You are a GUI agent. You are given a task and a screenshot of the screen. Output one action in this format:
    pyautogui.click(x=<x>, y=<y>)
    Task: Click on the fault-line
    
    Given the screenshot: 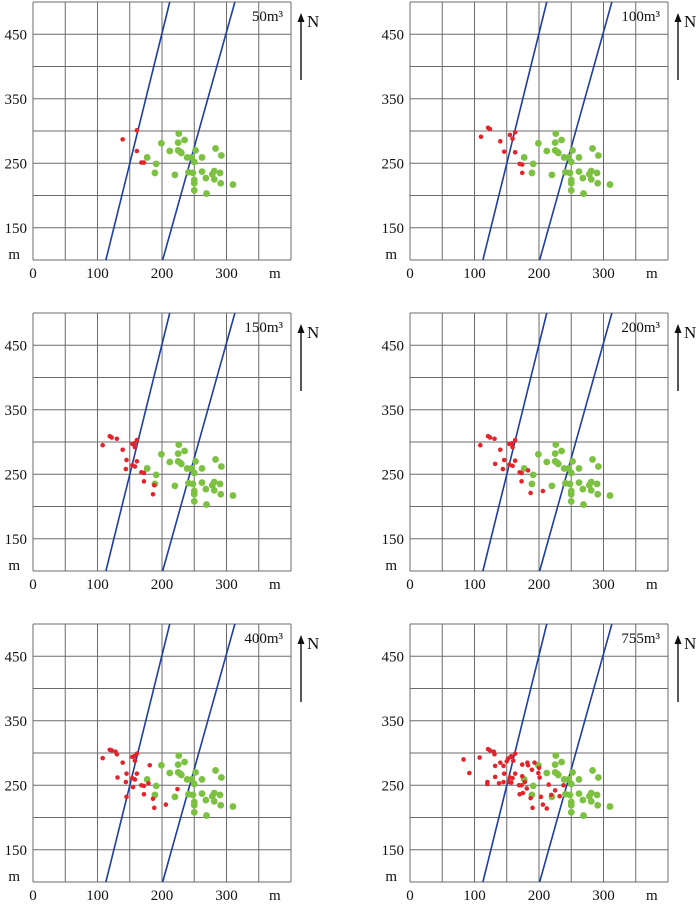 What is the action you would take?
    pyautogui.click(x=575, y=753)
    